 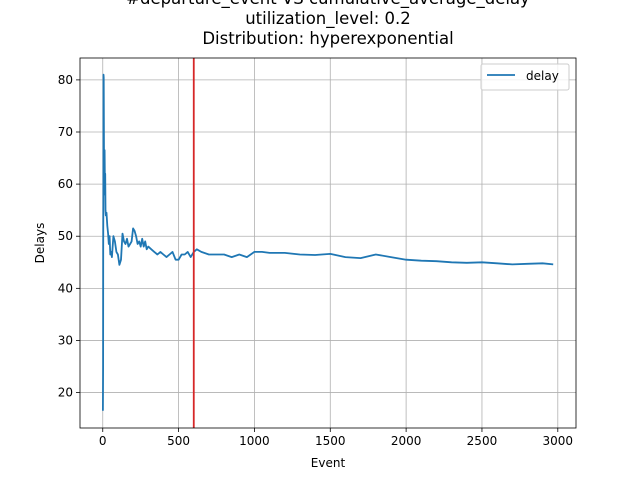 What do you see at coordinates (178, 441) in the screenshot?
I see `x-tick-label: 500` at bounding box center [178, 441].